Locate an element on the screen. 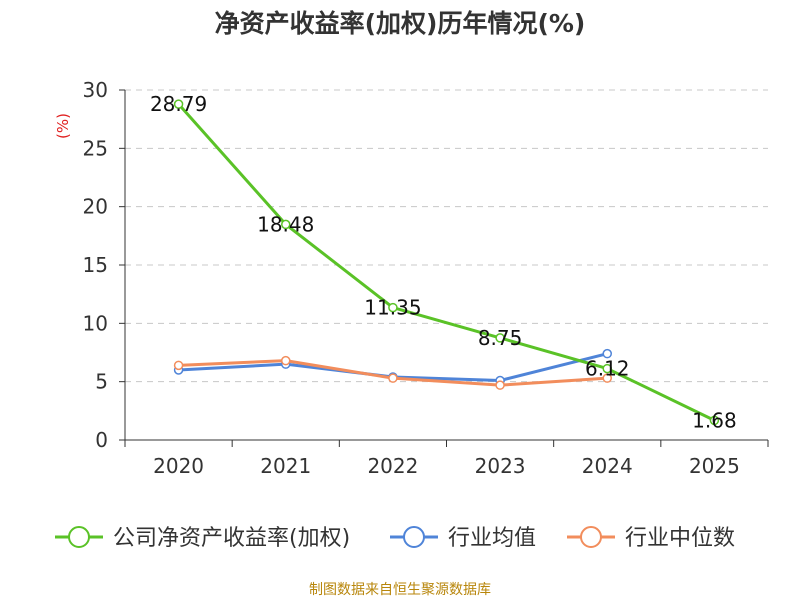 This screenshot has width=800, height=600. x-tick-label: 2021 is located at coordinates (285, 466).